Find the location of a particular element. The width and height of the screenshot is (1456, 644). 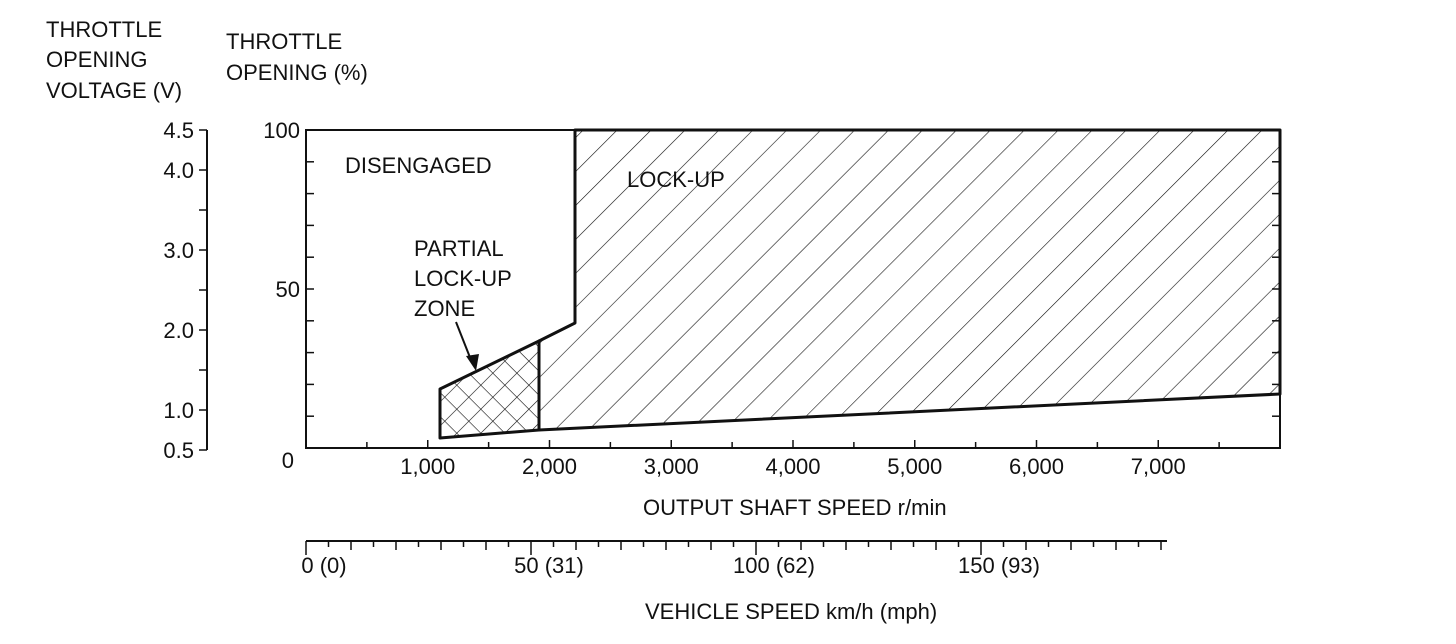

partial-lockup-label-line-1: PARTIAL is located at coordinates (459, 248).